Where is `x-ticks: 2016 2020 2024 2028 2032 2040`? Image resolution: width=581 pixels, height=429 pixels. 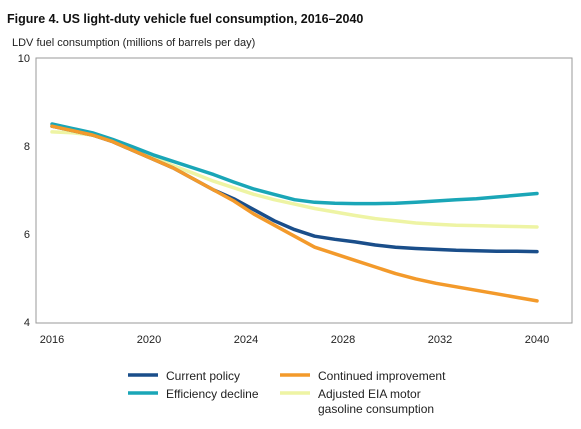 x-ticks: 2016 2020 2024 2028 2032 2040 is located at coordinates (294, 340).